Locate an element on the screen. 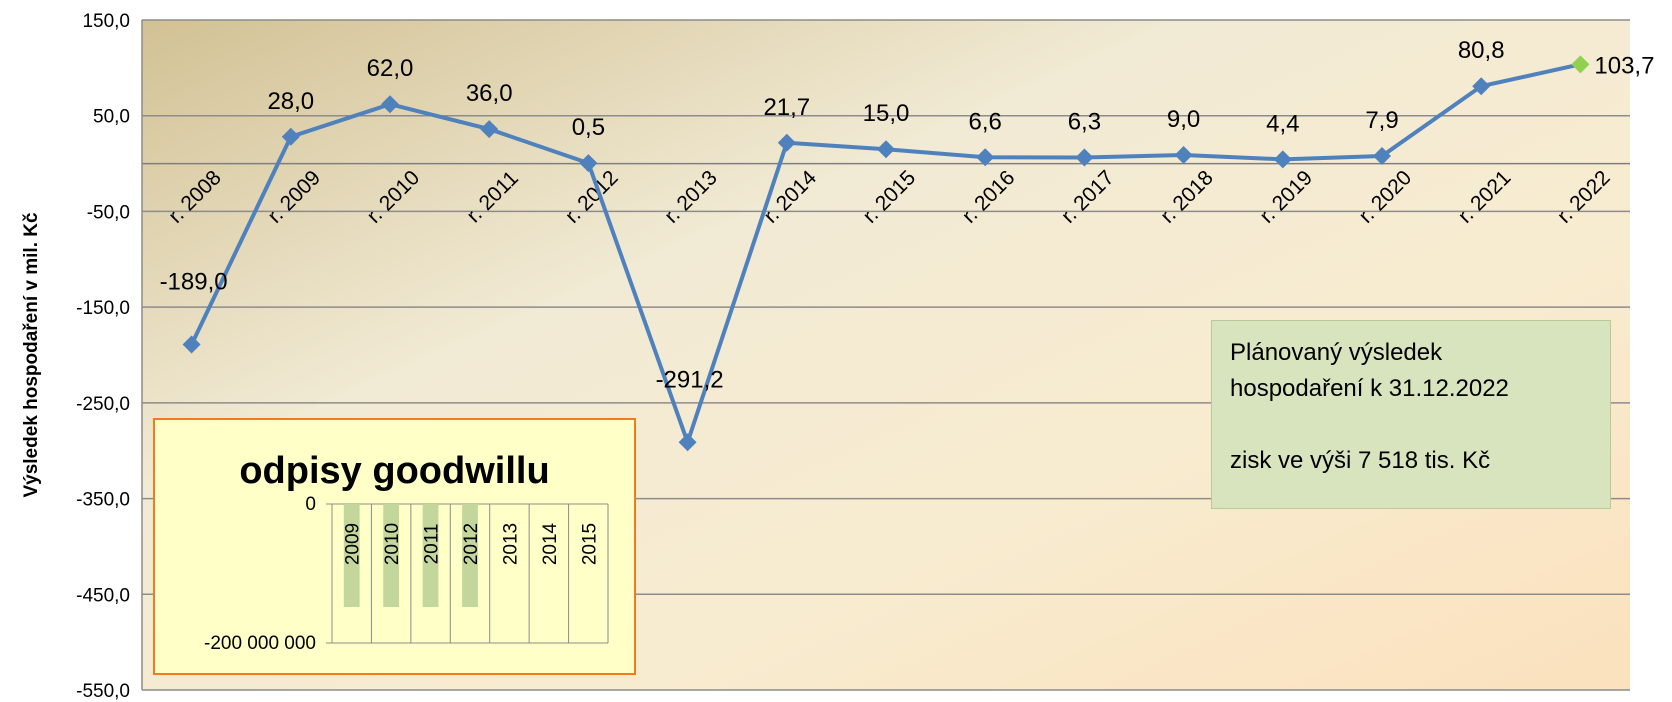 The width and height of the screenshot is (1672, 702). inset-category-label: 2010 is located at coordinates (392, 544).